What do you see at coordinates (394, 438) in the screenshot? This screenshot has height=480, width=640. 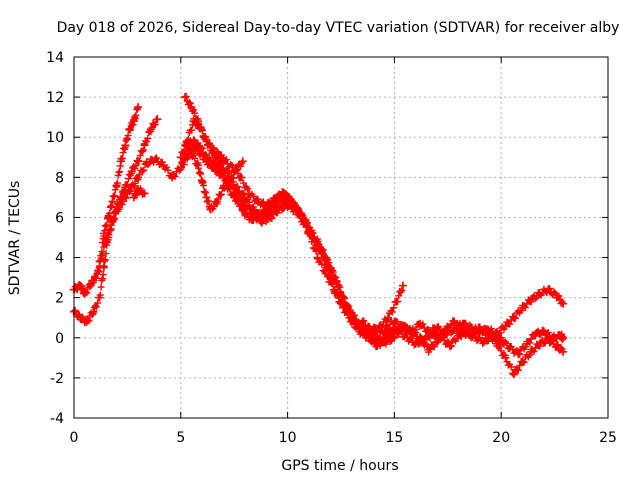 I see `x-tick-label: 15` at bounding box center [394, 438].